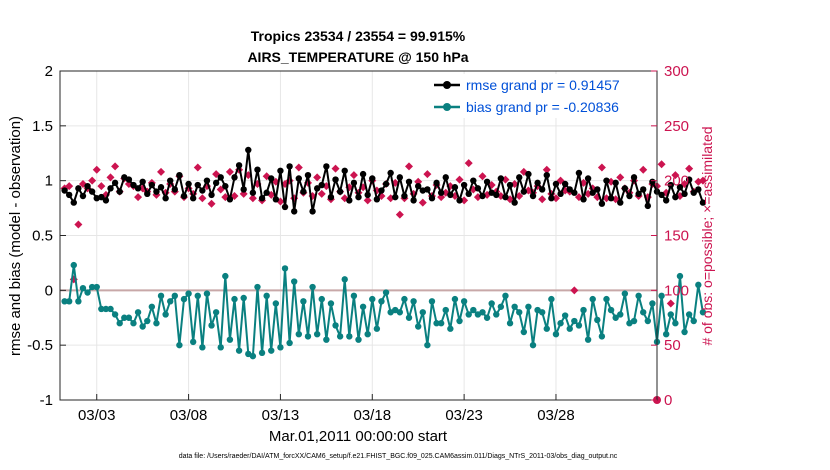 Image resolution: width=830 pixels, height=470 pixels. What do you see at coordinates (384, 180) in the screenshot?
I see `rmse-series` at bounding box center [384, 180].